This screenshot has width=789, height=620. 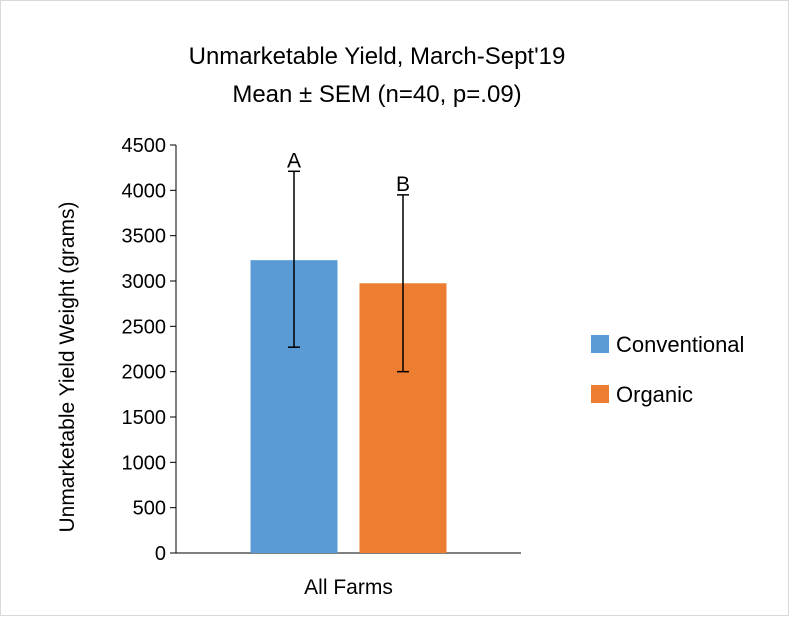 I want to click on y-tick-label: 2500, so click(x=144, y=327).